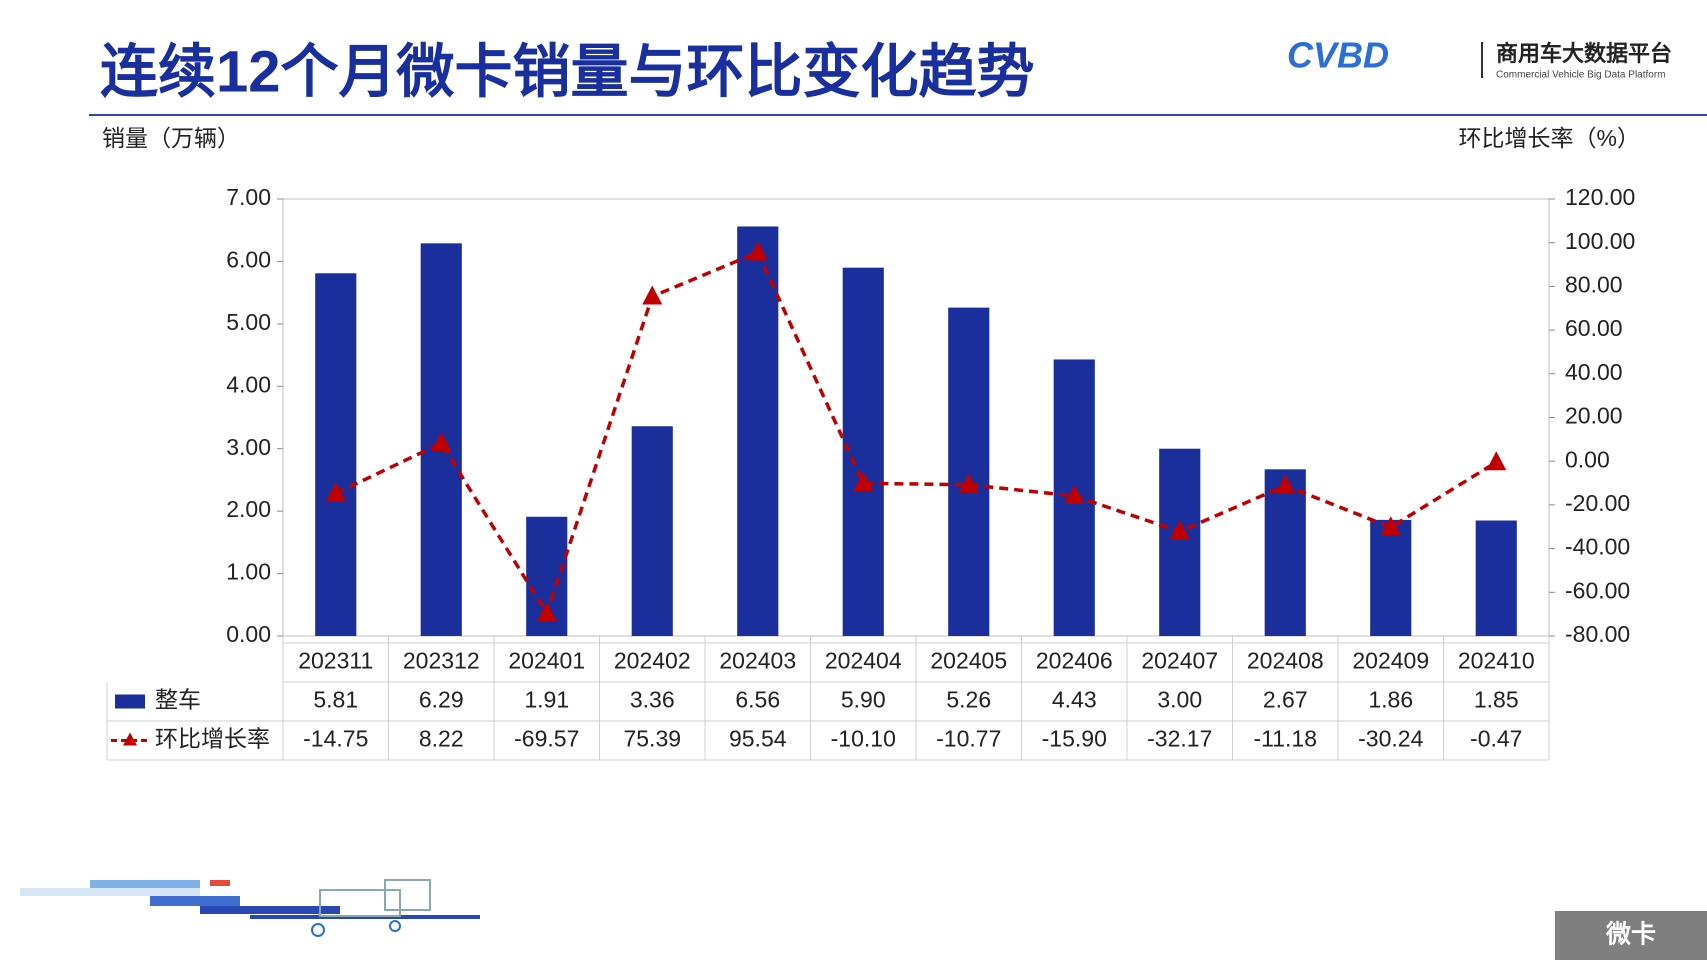 This screenshot has height=960, width=1707. Describe the element at coordinates (441, 661) in the screenshot. I see `x-tick-label: 202312` at that location.